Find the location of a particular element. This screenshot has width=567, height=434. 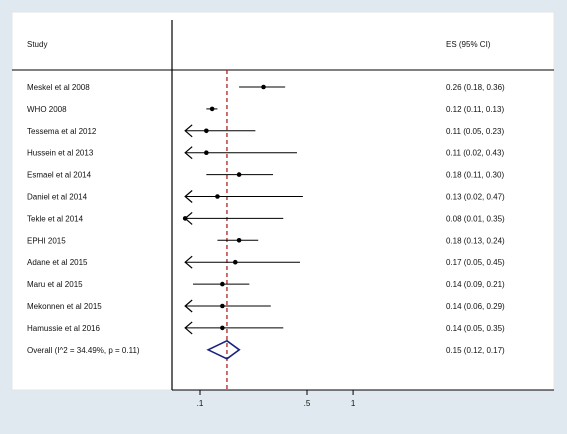

study-row: Daniel et al 2014 0.13 (0.02, 0.47) is located at coordinates (266, 196).